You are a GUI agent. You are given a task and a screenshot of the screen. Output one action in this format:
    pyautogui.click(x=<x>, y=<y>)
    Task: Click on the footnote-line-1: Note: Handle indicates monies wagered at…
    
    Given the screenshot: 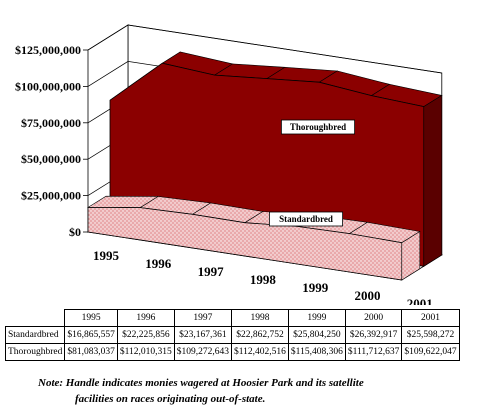 What is the action you would take?
    pyautogui.click(x=201, y=383)
    